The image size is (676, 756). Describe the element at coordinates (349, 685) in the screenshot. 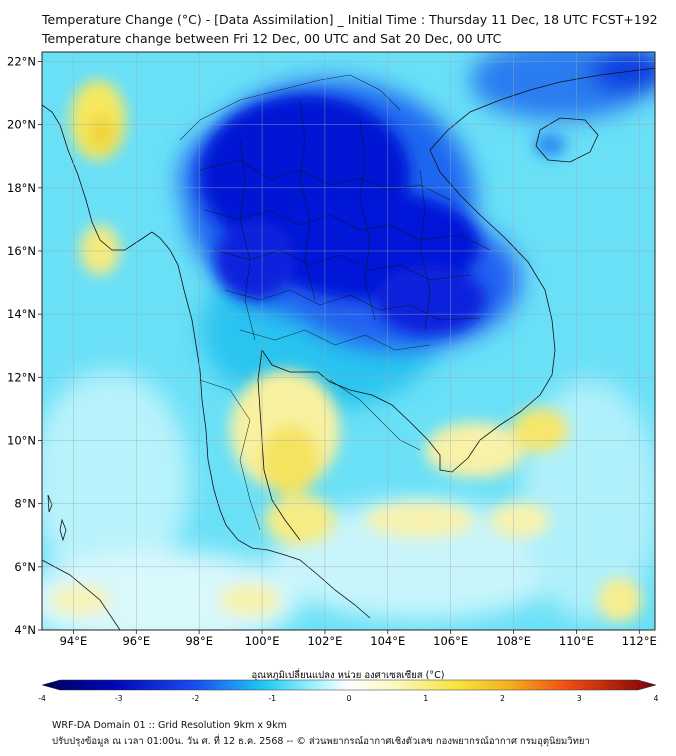

I see `colorbar` at that location.